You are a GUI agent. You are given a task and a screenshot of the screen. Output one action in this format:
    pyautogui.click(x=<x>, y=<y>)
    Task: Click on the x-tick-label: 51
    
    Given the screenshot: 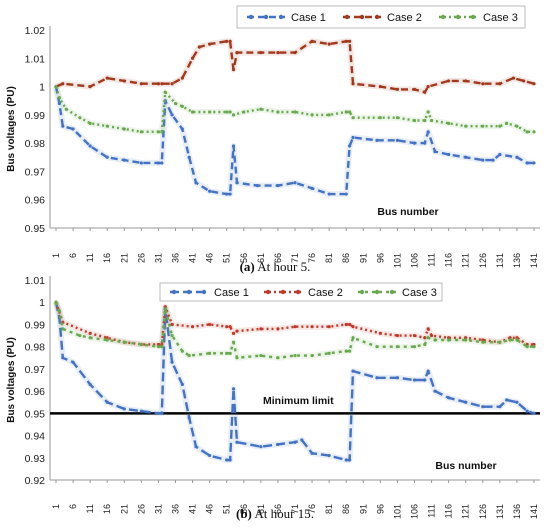 What is the action you would take?
    pyautogui.click(x=227, y=509)
    